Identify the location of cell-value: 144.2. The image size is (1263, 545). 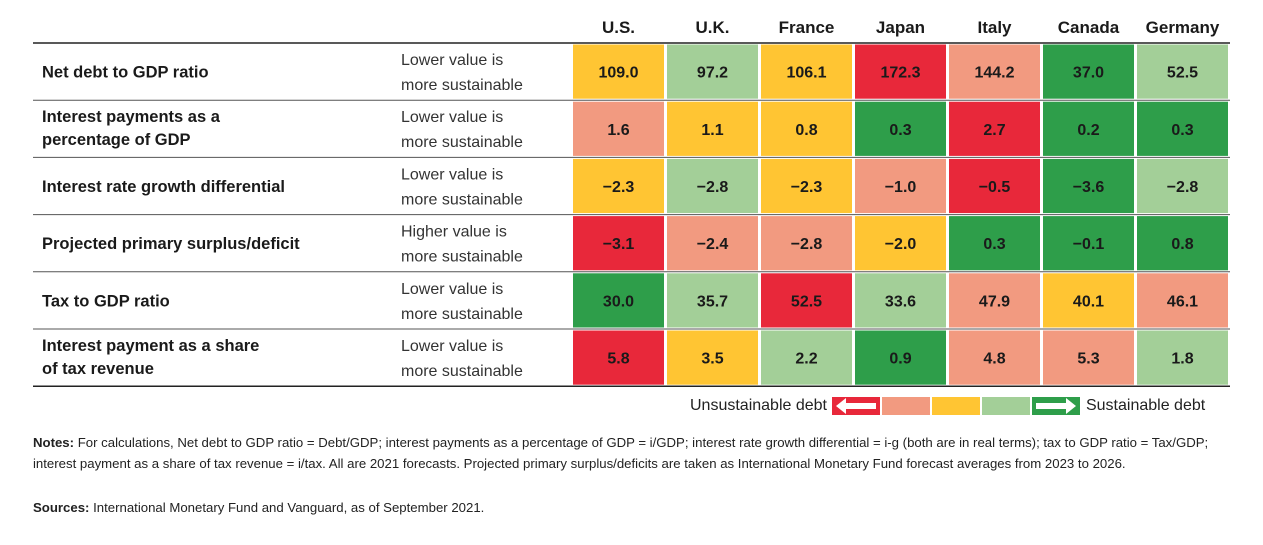
(994, 73).